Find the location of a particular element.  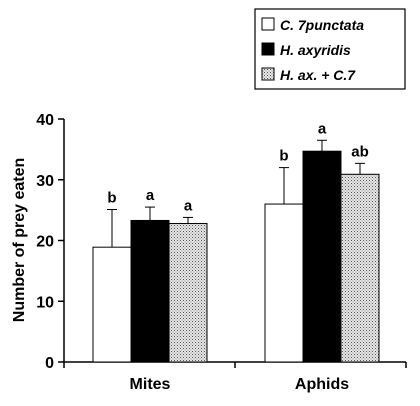

legend-label: C. 7punctata is located at coordinates (322, 25).